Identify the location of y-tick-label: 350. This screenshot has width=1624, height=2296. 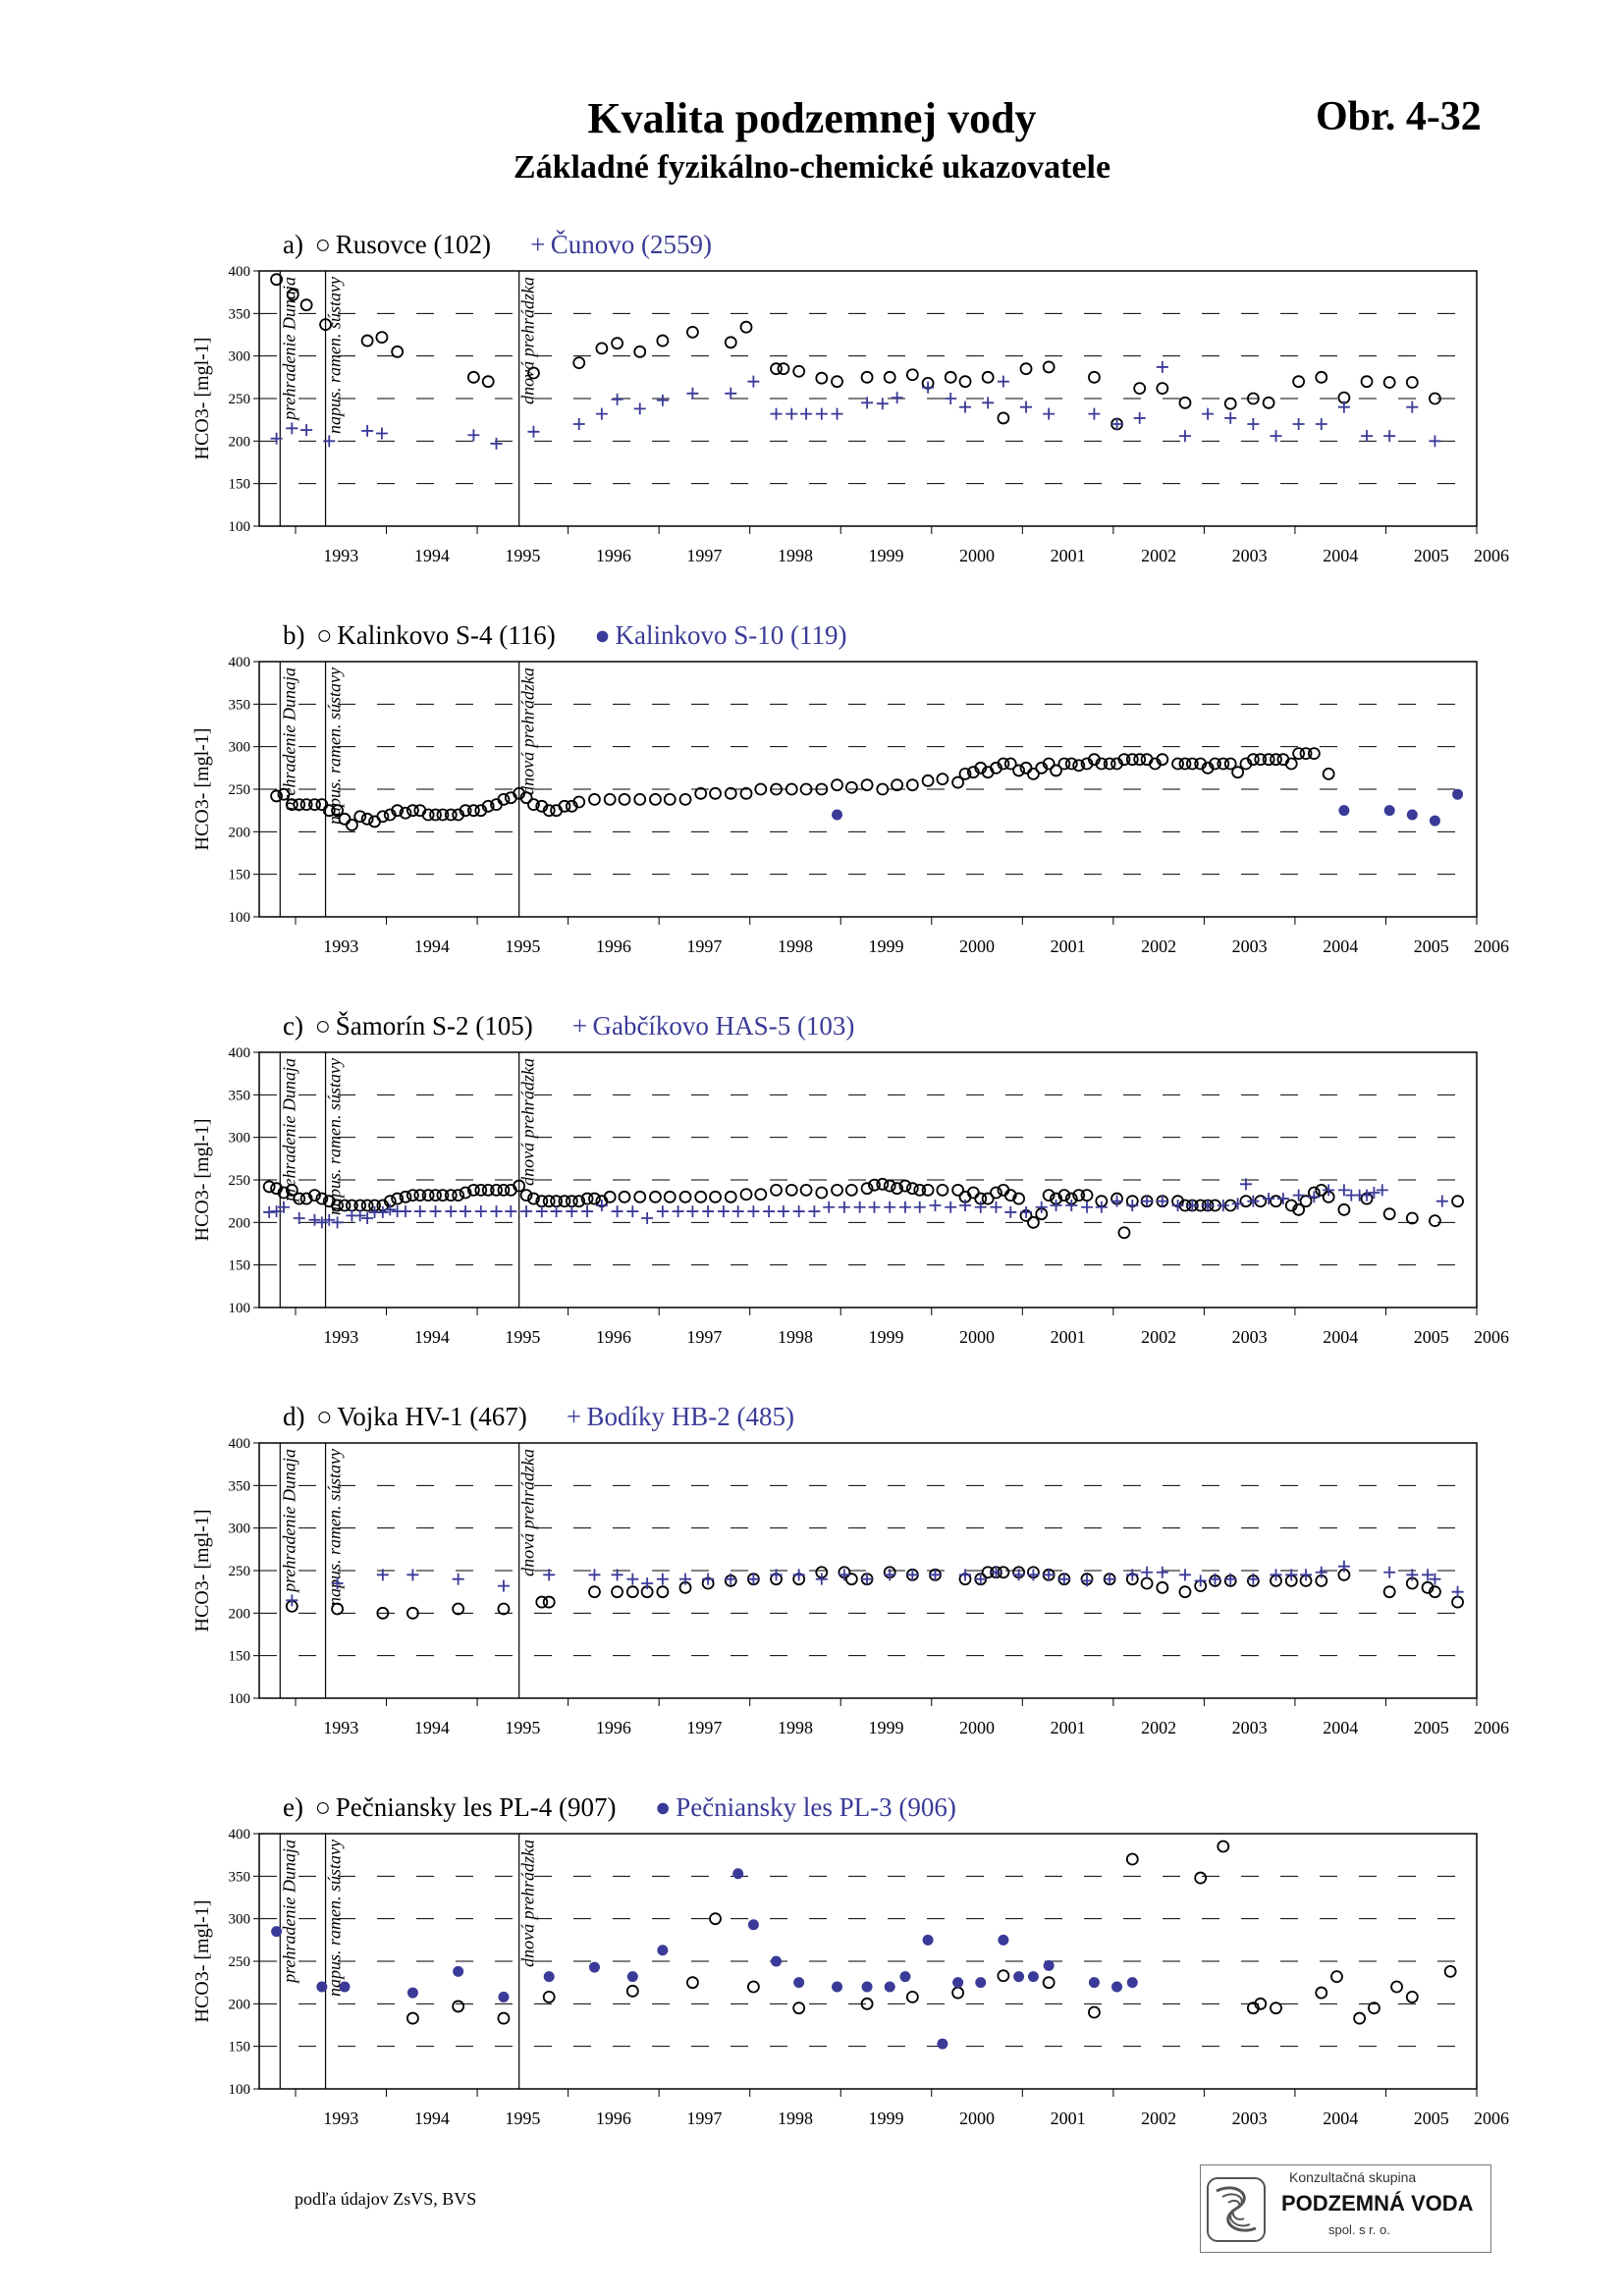
(240, 705).